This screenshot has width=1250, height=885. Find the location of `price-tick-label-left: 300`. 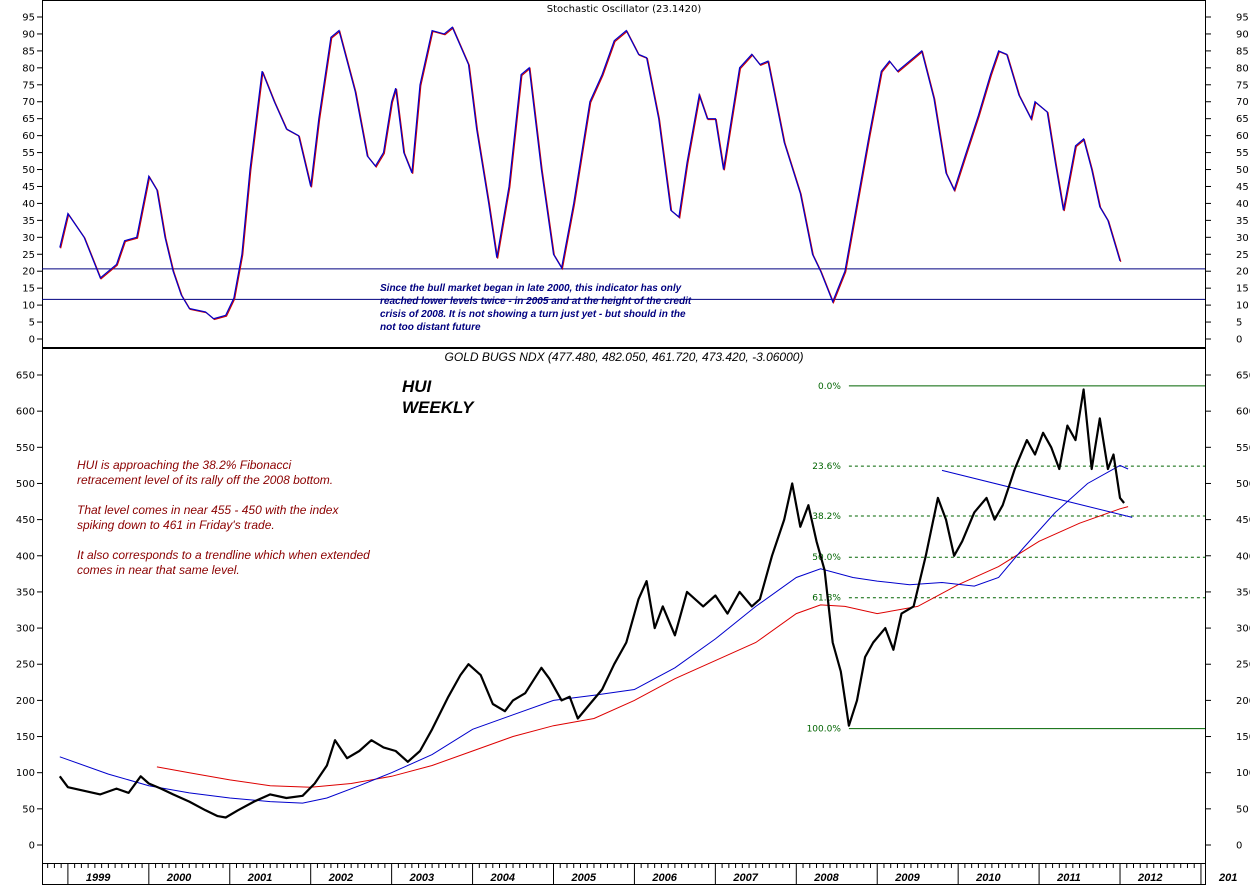

price-tick-label-left: 300 is located at coordinates (25, 629).